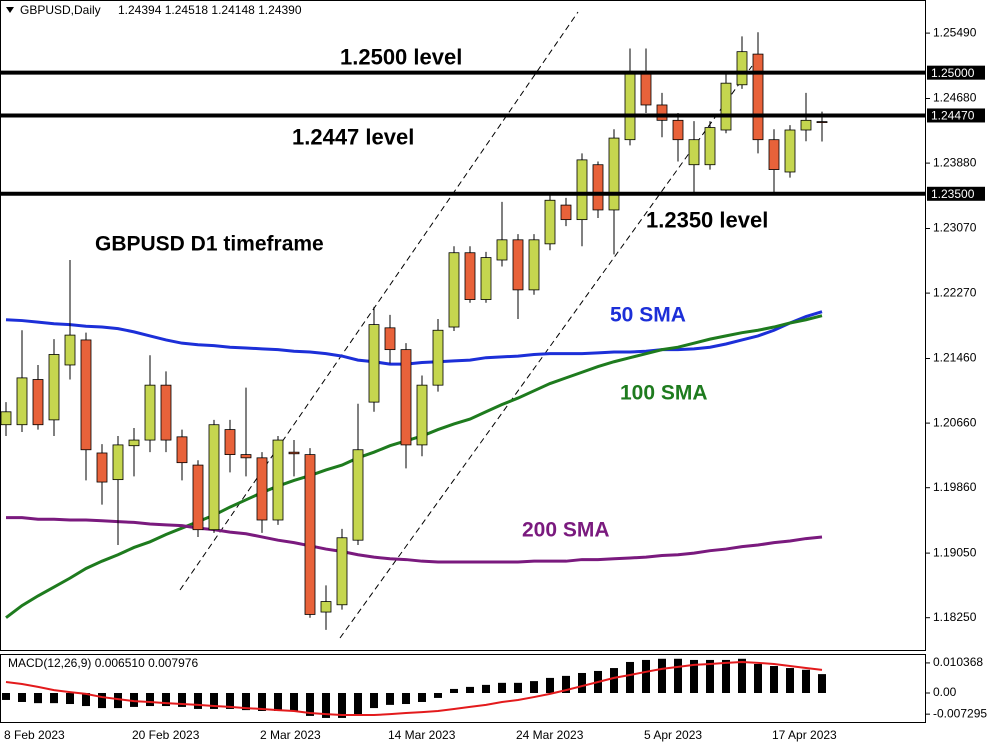 The width and height of the screenshot is (1000, 750). What do you see at coordinates (664, 393) in the screenshot?
I see `sma-label: 100 SMA` at bounding box center [664, 393].